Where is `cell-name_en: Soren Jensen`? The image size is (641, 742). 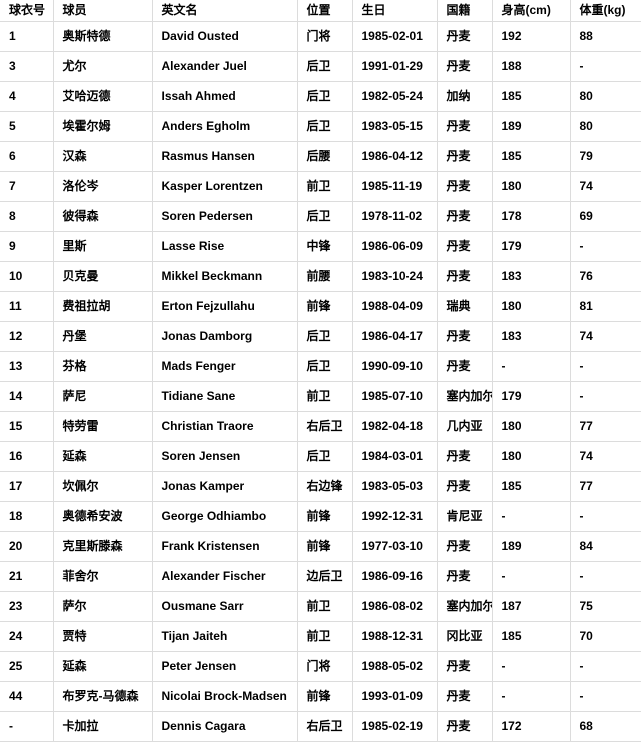 cell-name_en: Soren Jensen is located at coordinates (225, 456).